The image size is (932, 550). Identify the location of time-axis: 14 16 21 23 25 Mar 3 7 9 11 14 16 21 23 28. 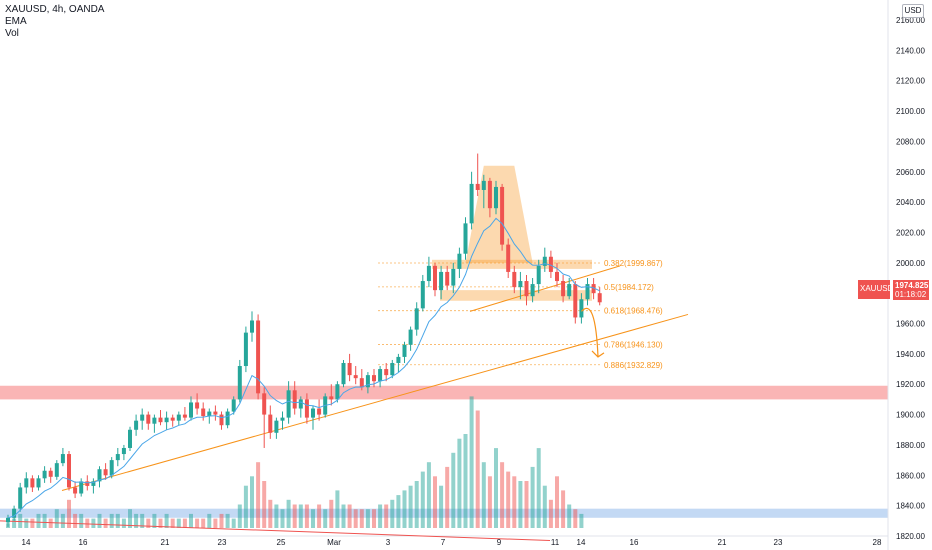
(452, 542).